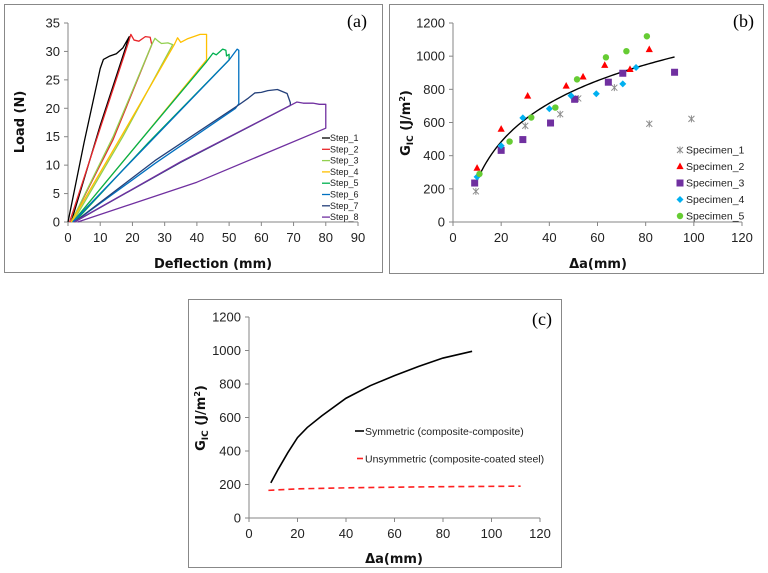 The height and width of the screenshot is (573, 768). I want to click on panel-b-xlabel: Δa(mm), so click(598, 264).